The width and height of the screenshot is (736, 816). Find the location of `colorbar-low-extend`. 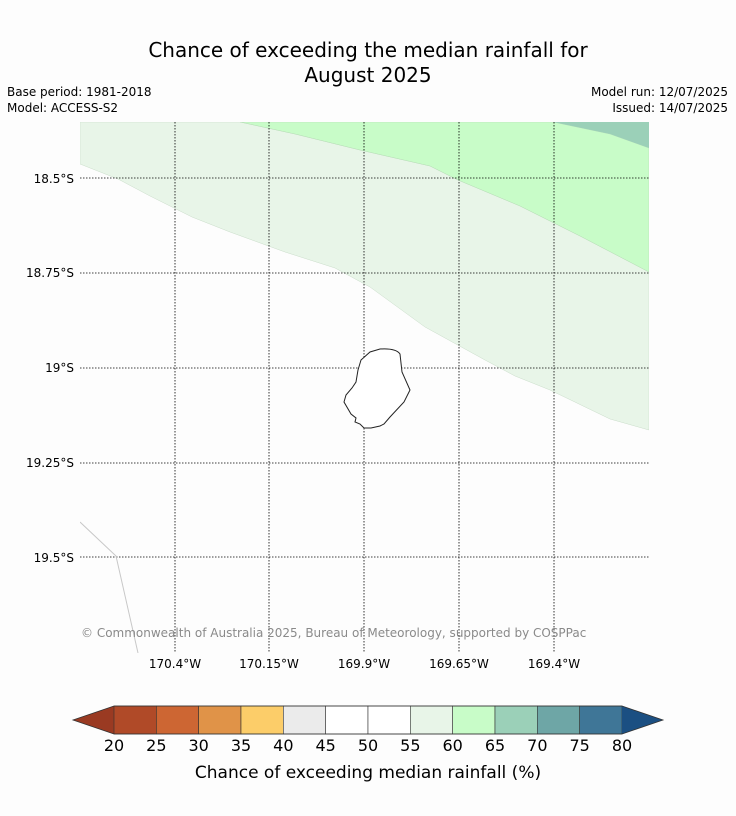

colorbar-low-extend is located at coordinates (93, 720).